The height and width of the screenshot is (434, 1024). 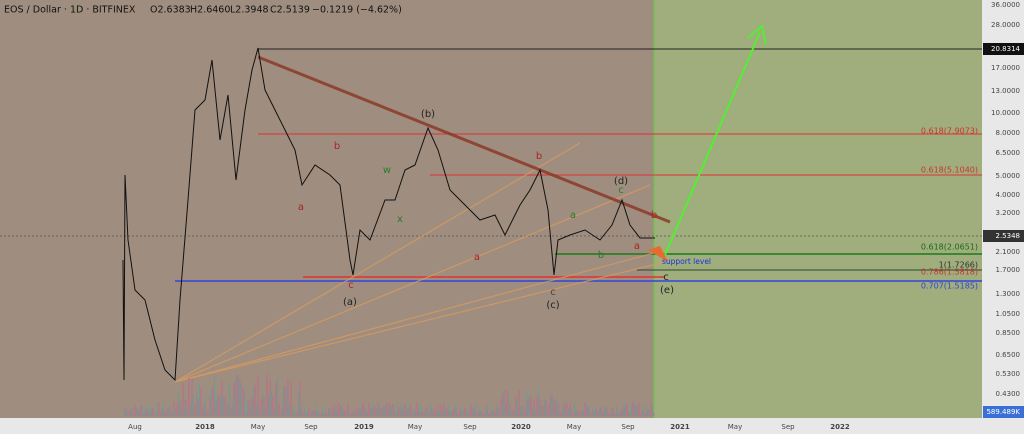 I want to click on price-label: 0.4300, so click(x=1008, y=394).